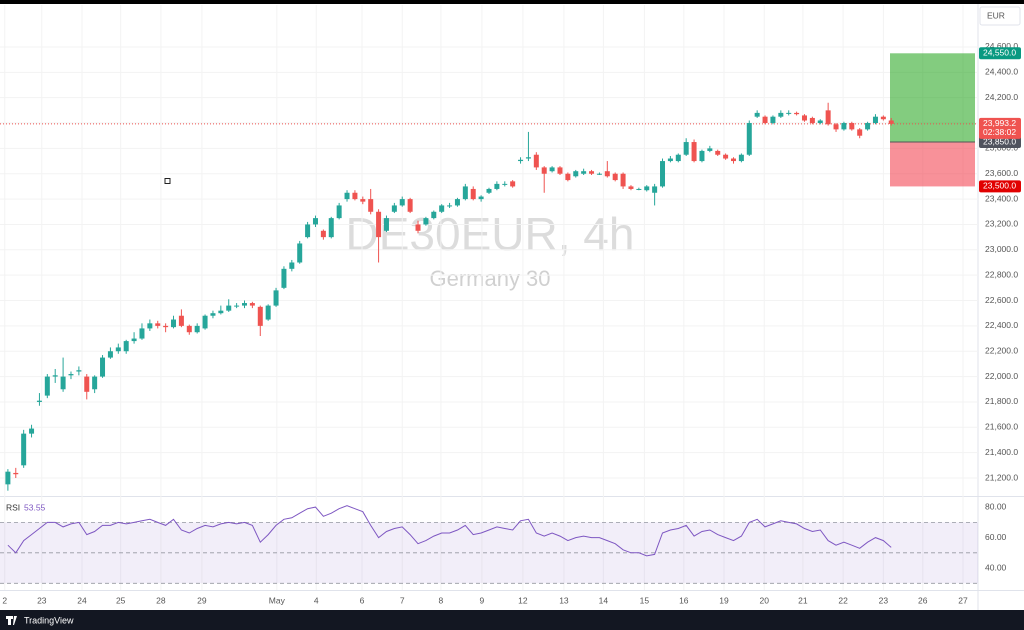  Describe the element at coordinates (996, 537) in the screenshot. I see `rsi-tick-label: 60.00` at that location.